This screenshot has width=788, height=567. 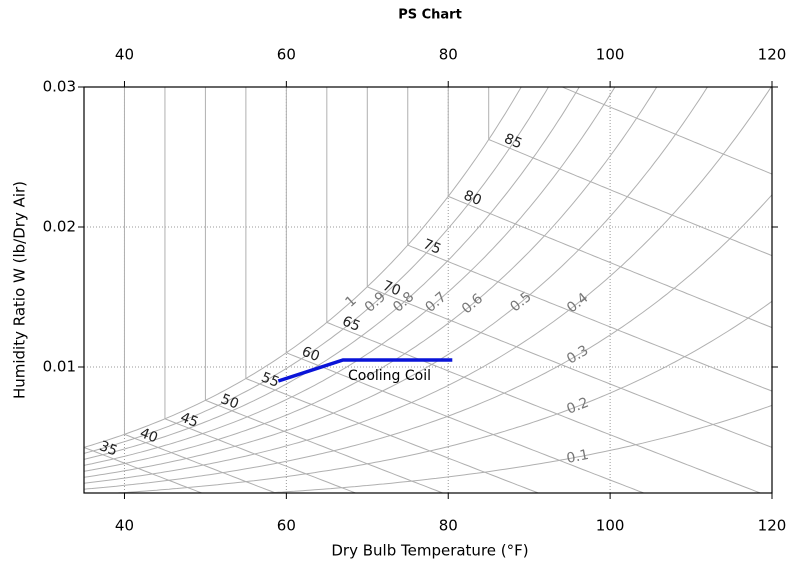 What do you see at coordinates (513, 142) in the screenshot?
I see `wet-bulb-label: 85` at bounding box center [513, 142].